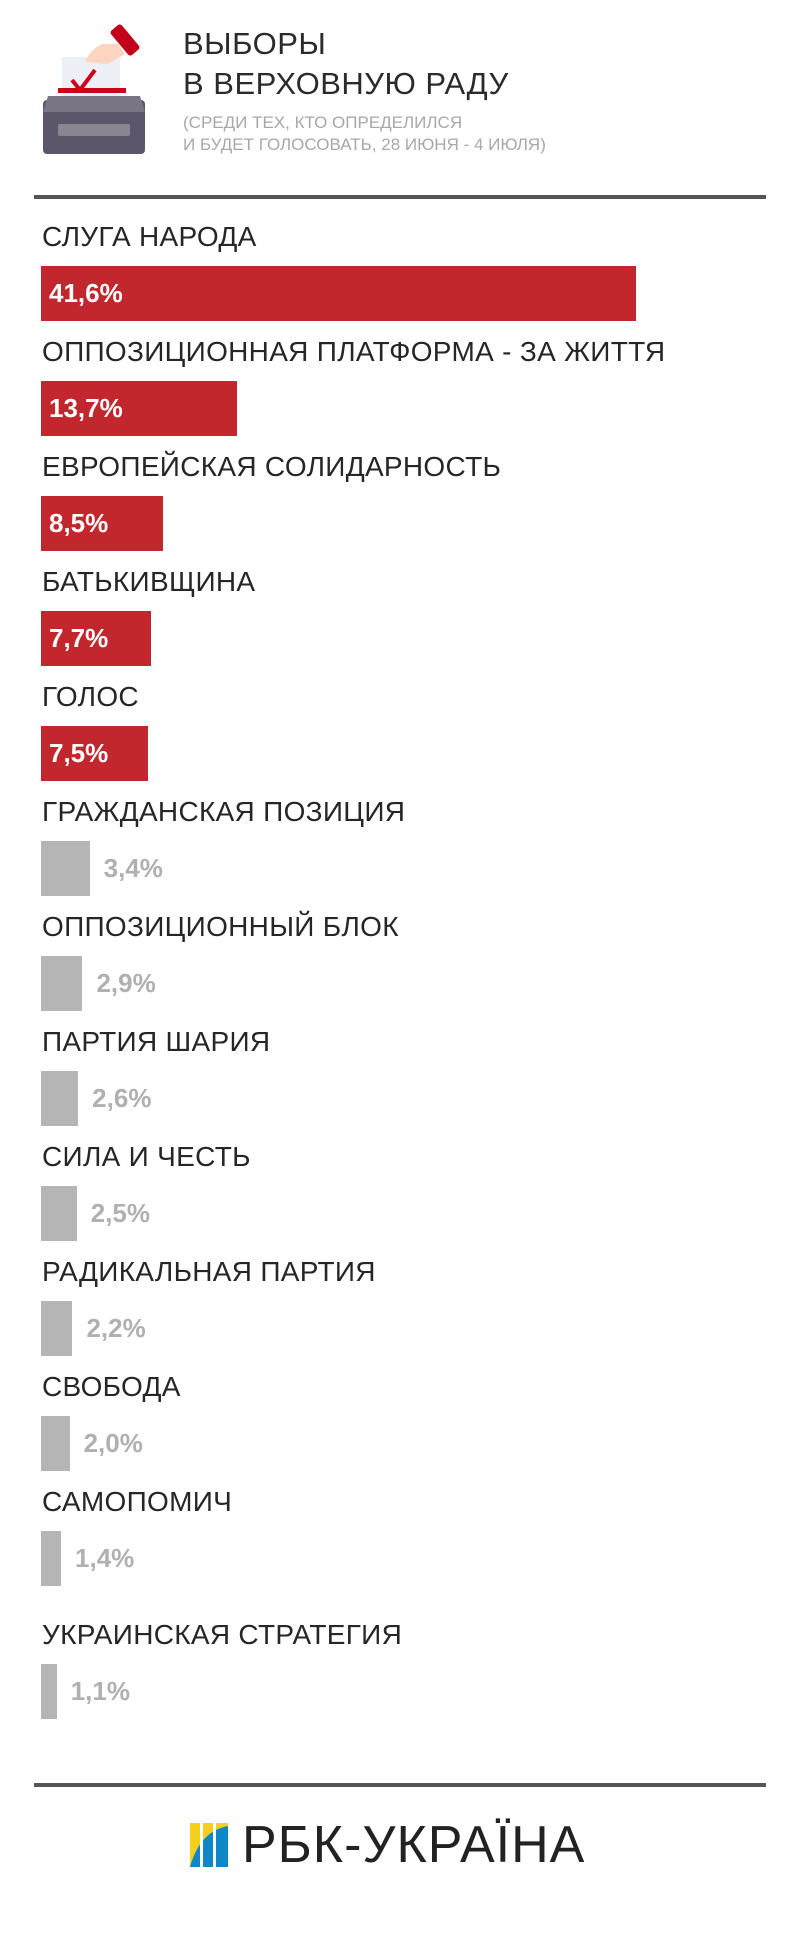  Describe the element at coordinates (137, 1501) in the screenshot. I see `category-label: САМОПОМИЧ` at that location.